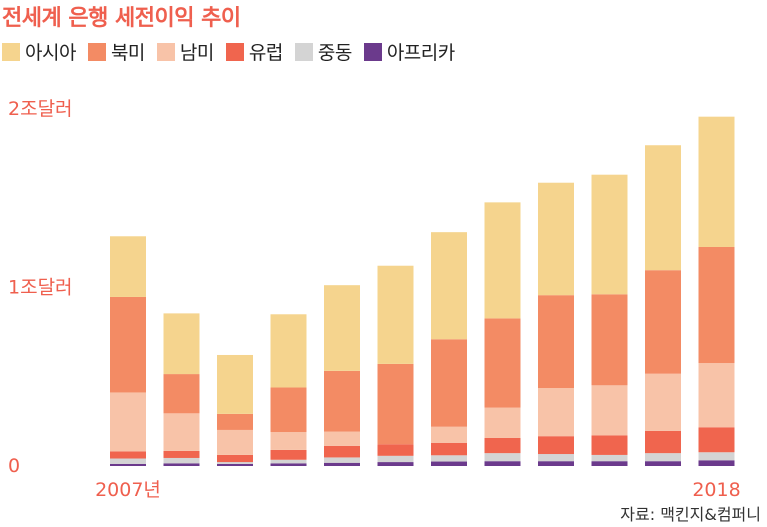 The height and width of the screenshot is (527, 767). I want to click on legend-label-europe: 유럽, so click(265, 53).